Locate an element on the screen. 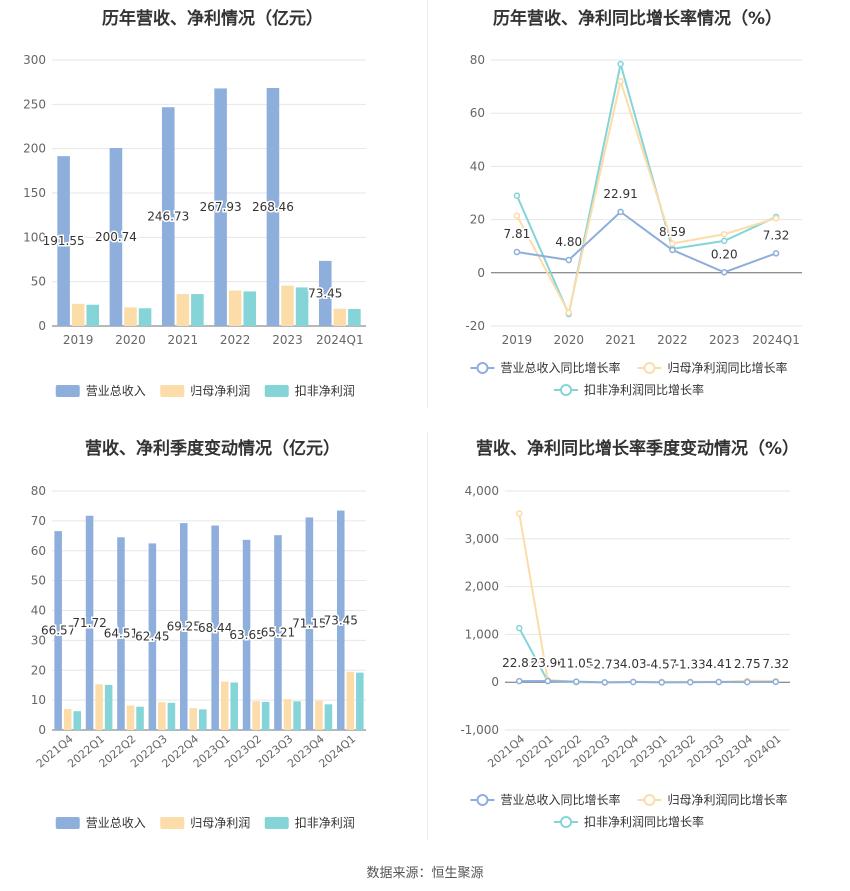  data-label: 191.55 is located at coordinates (64, 241).